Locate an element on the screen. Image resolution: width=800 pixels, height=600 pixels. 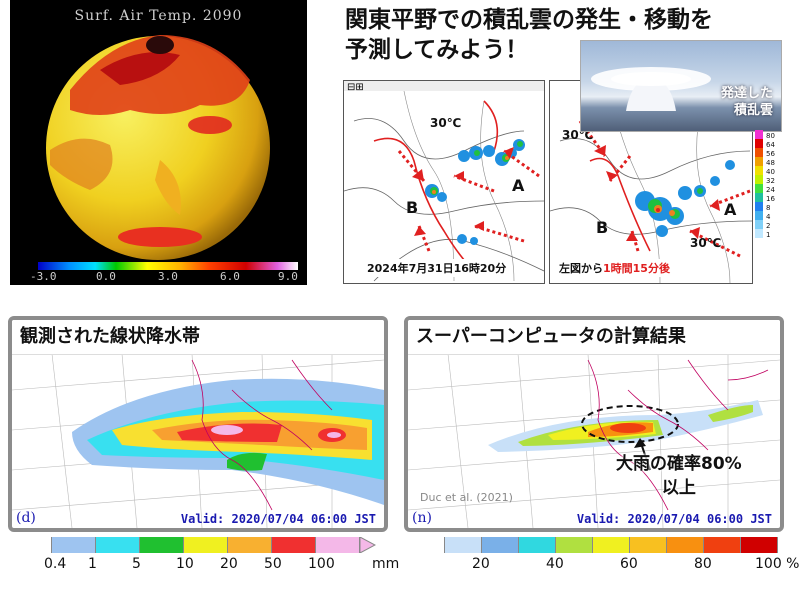
radar-scale-tick: 32 is located at coordinates (770, 181).